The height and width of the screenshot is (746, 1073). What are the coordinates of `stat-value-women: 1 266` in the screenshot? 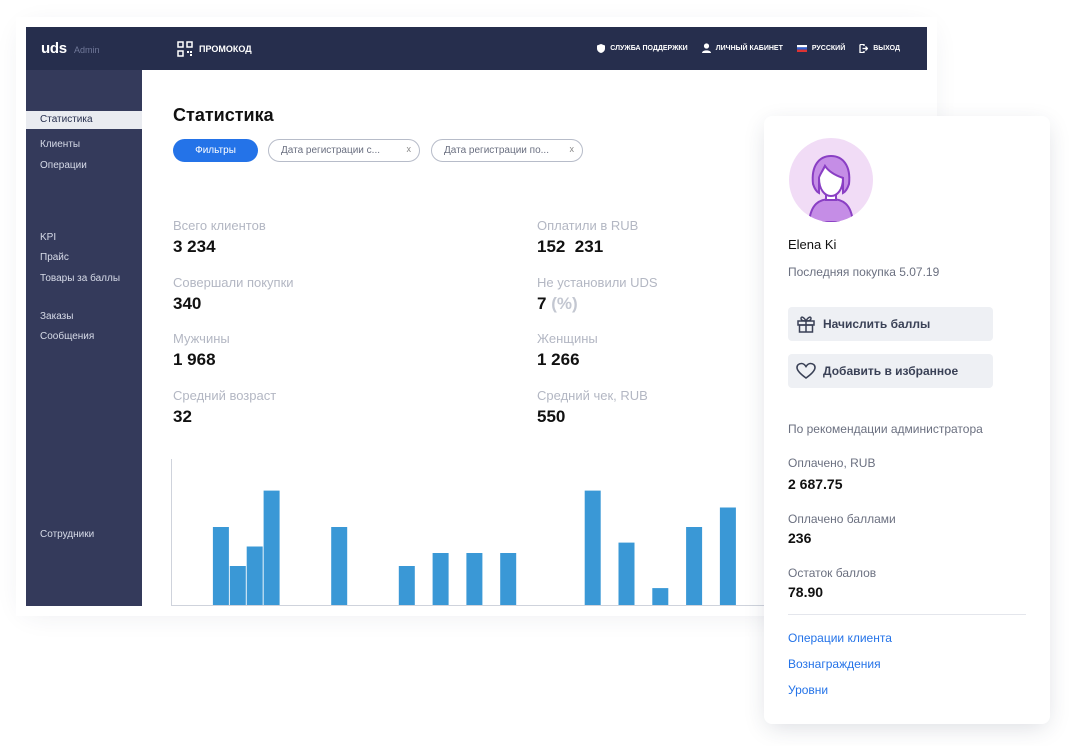 It's located at (558, 359).